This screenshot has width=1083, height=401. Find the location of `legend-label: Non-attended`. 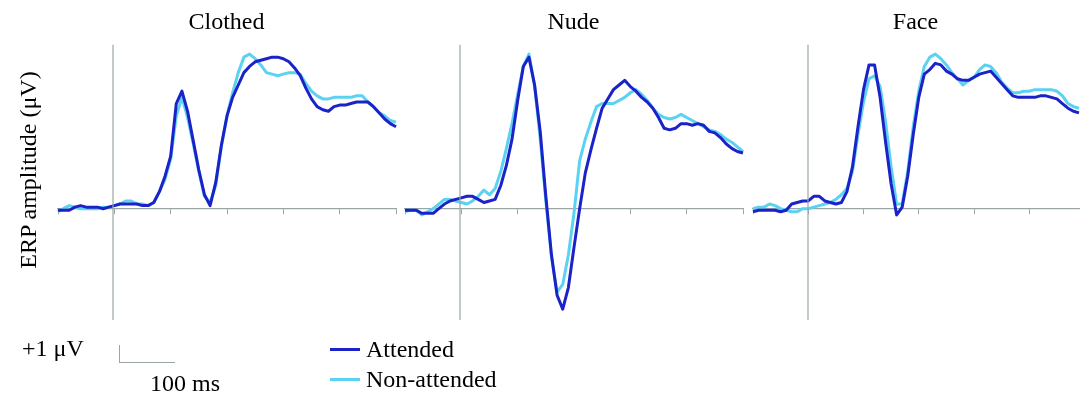

legend-label: Non-attended is located at coordinates (431, 379).